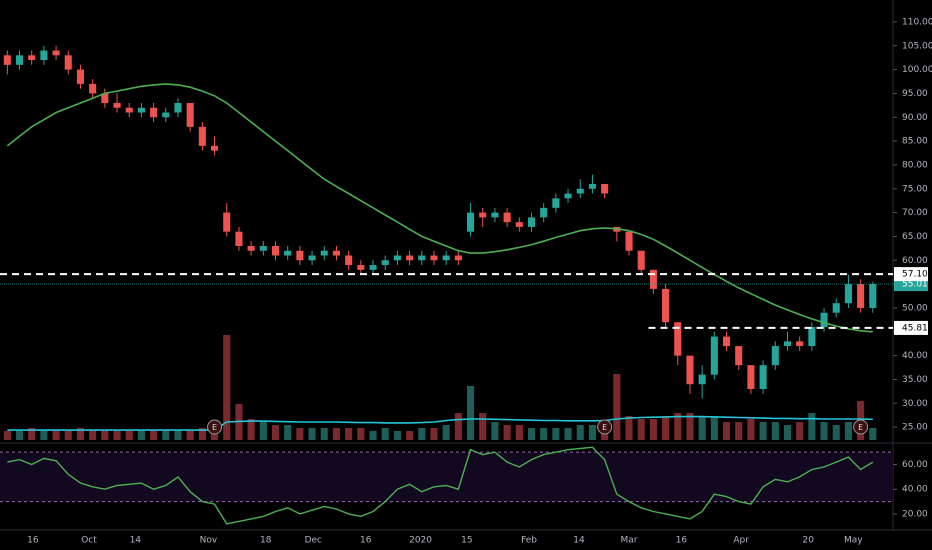 The height and width of the screenshot is (550, 932). Describe the element at coordinates (420, 541) in the screenshot. I see `x-tick-label: 2020` at that location.